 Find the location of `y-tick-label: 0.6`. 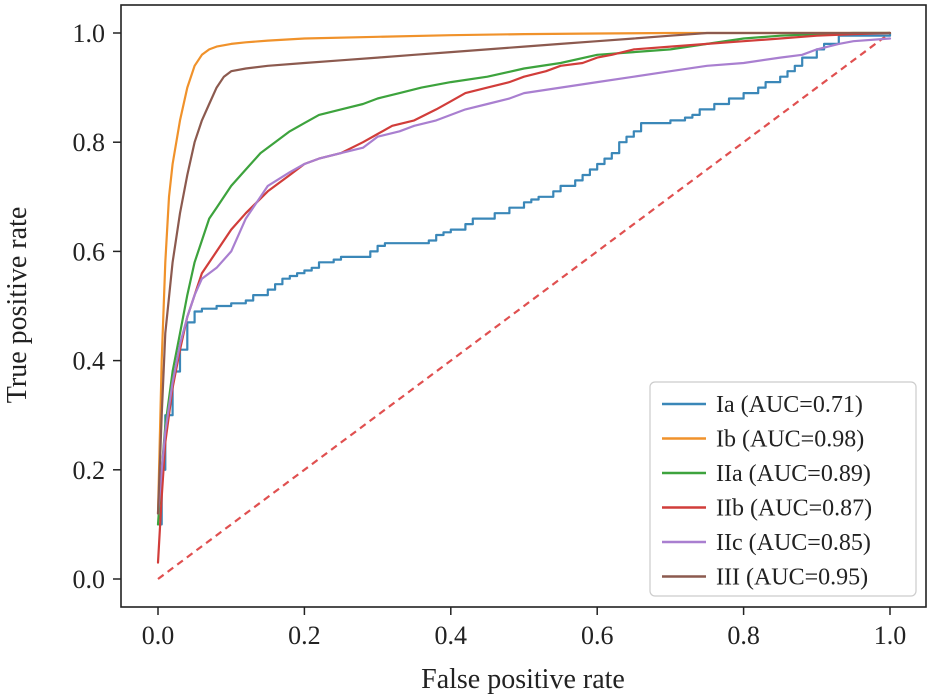

y-tick-label: 0.6 is located at coordinates (89, 251).